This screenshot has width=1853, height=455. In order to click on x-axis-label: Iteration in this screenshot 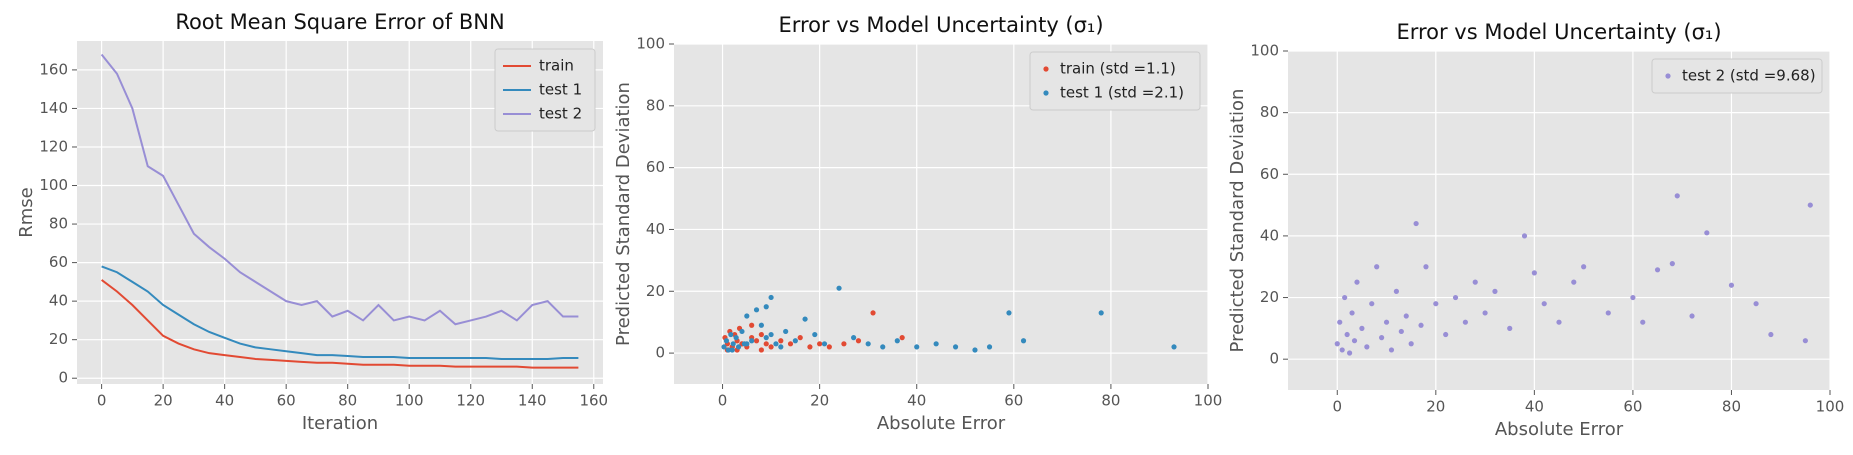, I will do `click(340, 423)`.